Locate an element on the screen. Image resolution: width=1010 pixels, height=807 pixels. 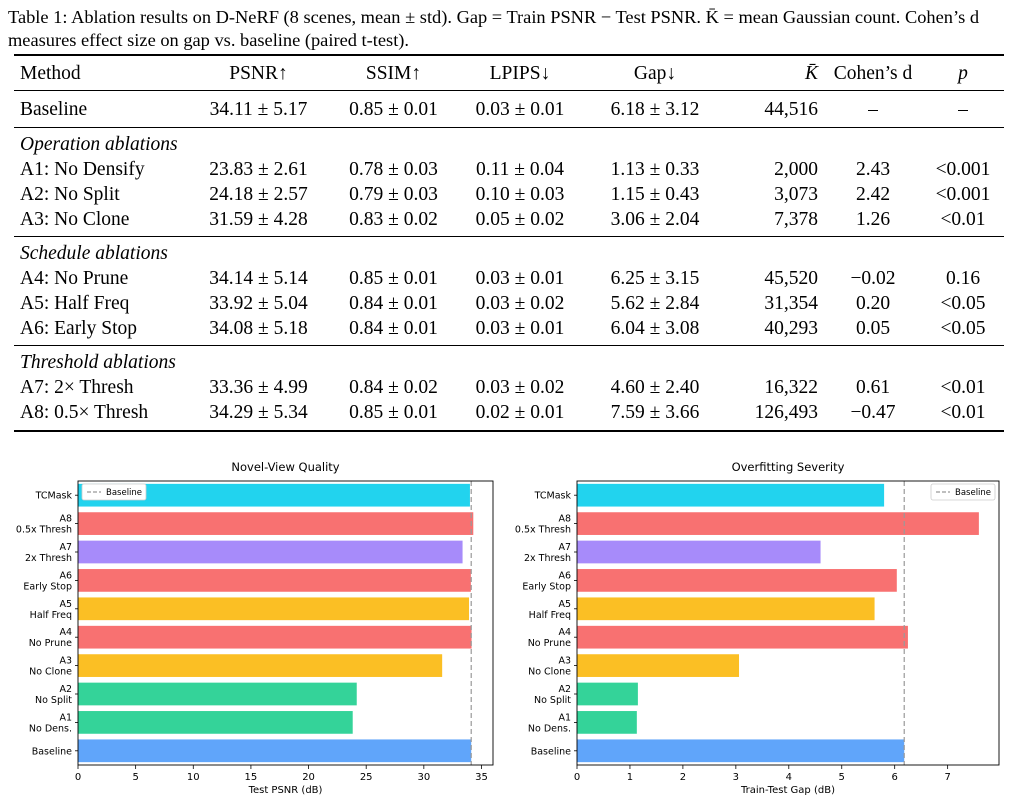
group-title: Operation ablations is located at coordinates (99, 144).